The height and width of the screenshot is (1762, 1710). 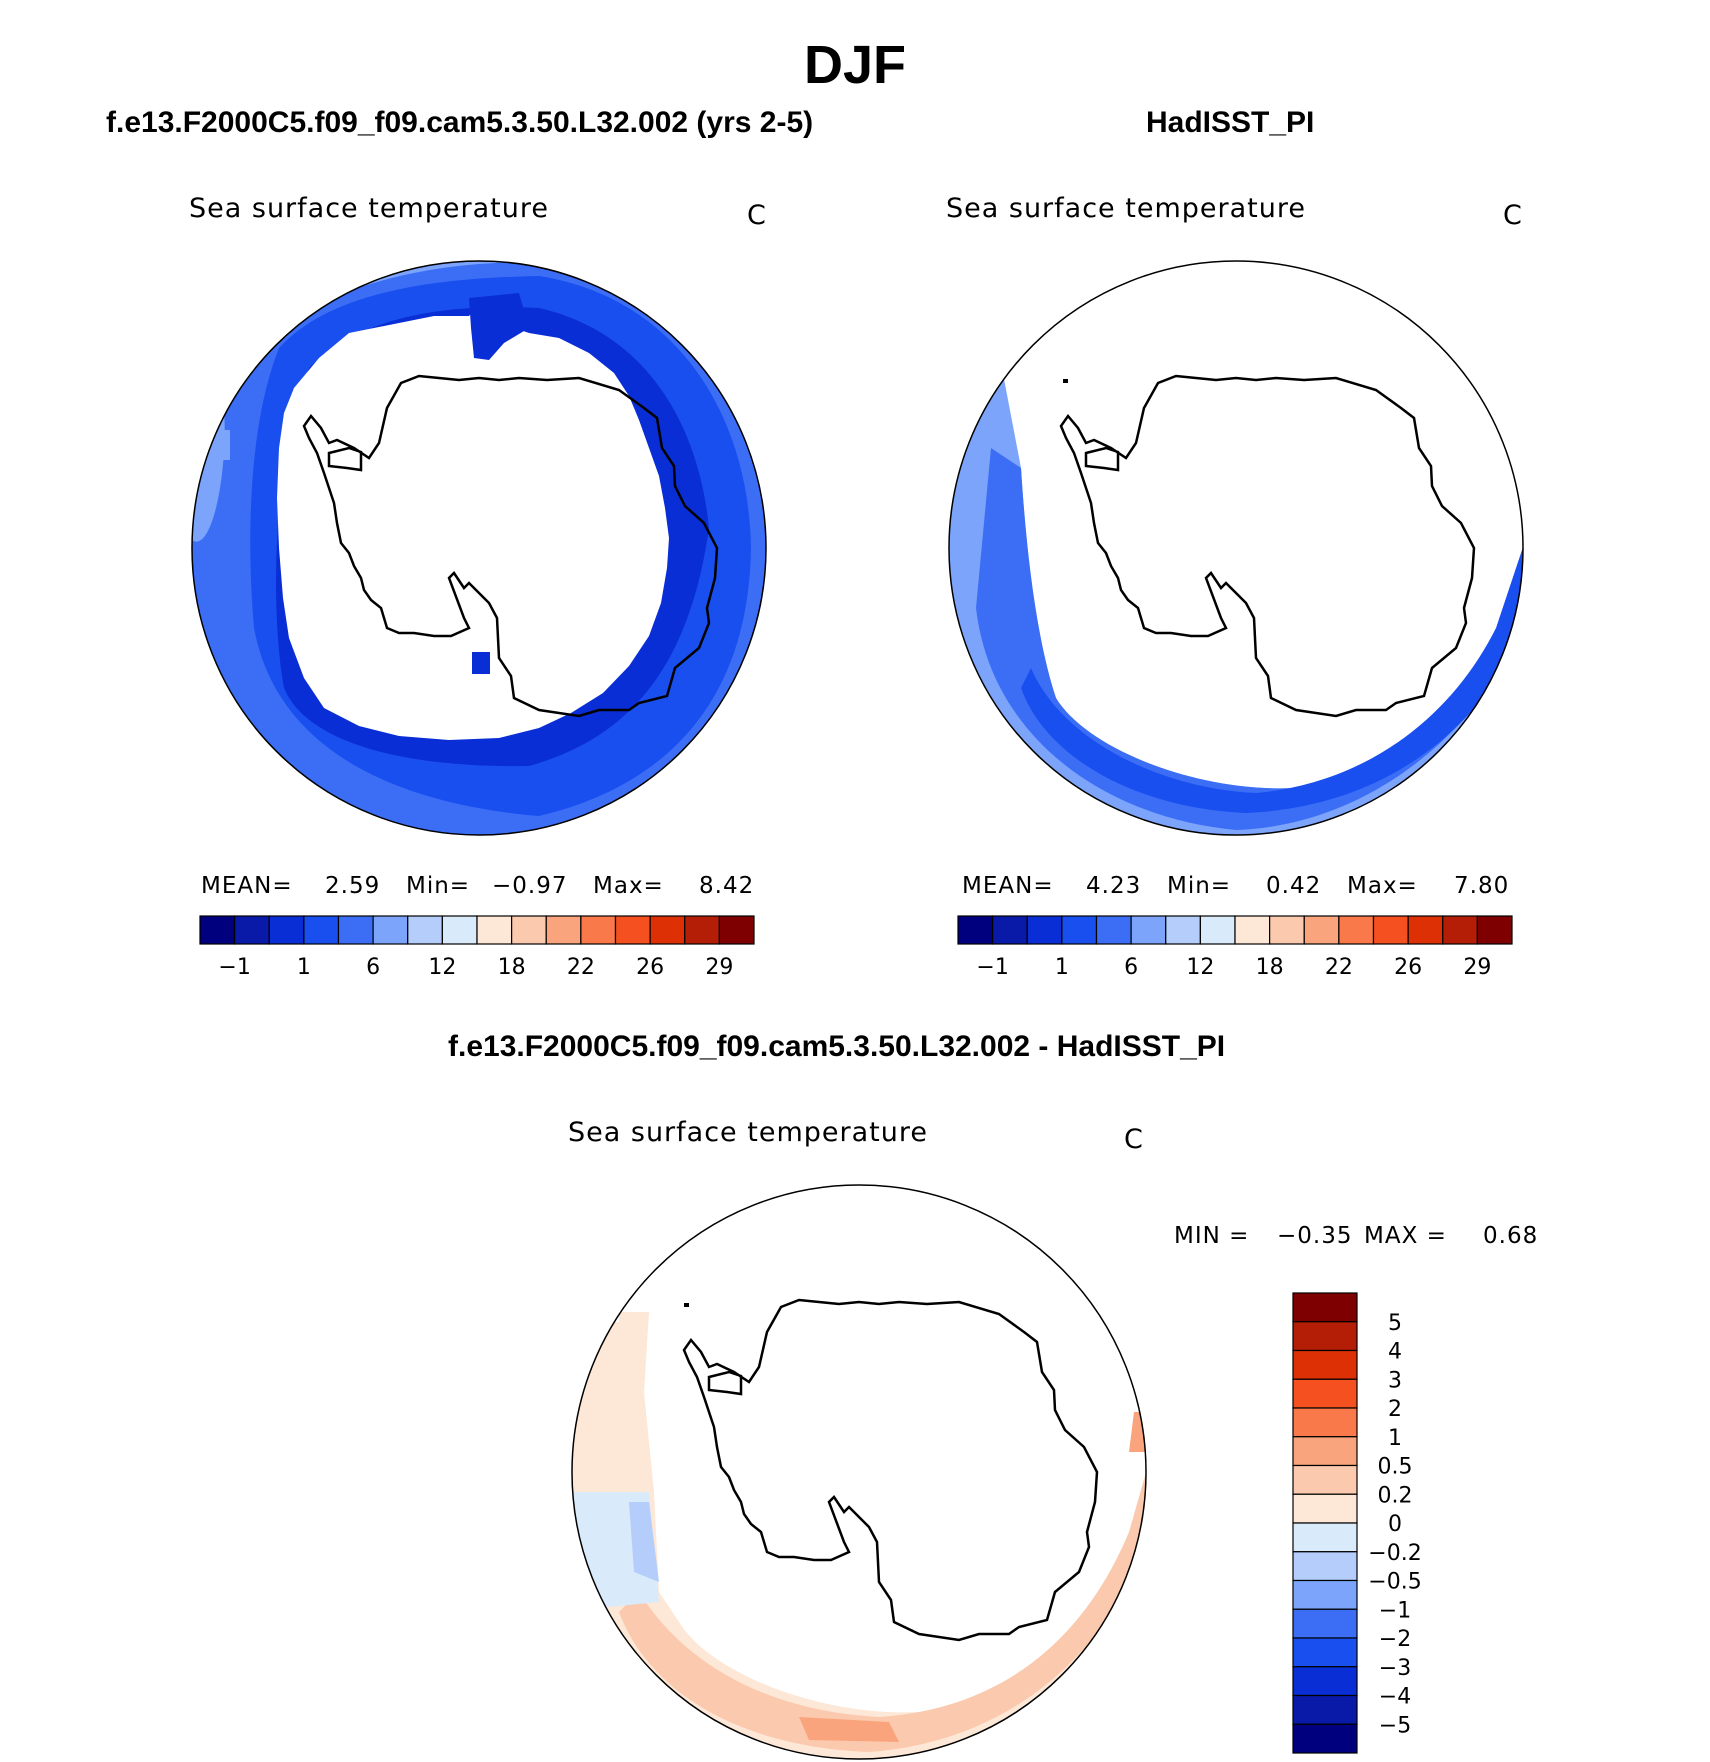 I want to click on model-sea-ice, so click(x=473, y=519).